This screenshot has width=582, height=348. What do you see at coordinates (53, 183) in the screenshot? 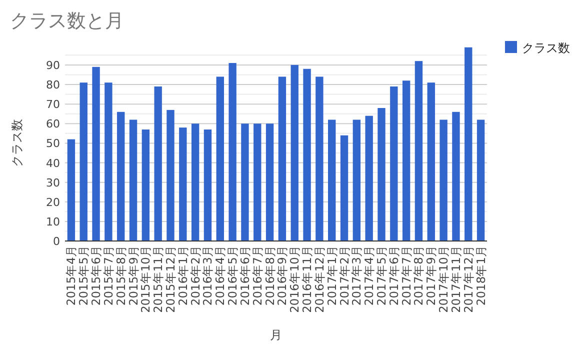
I see `y-tick-label: 30` at bounding box center [53, 183].